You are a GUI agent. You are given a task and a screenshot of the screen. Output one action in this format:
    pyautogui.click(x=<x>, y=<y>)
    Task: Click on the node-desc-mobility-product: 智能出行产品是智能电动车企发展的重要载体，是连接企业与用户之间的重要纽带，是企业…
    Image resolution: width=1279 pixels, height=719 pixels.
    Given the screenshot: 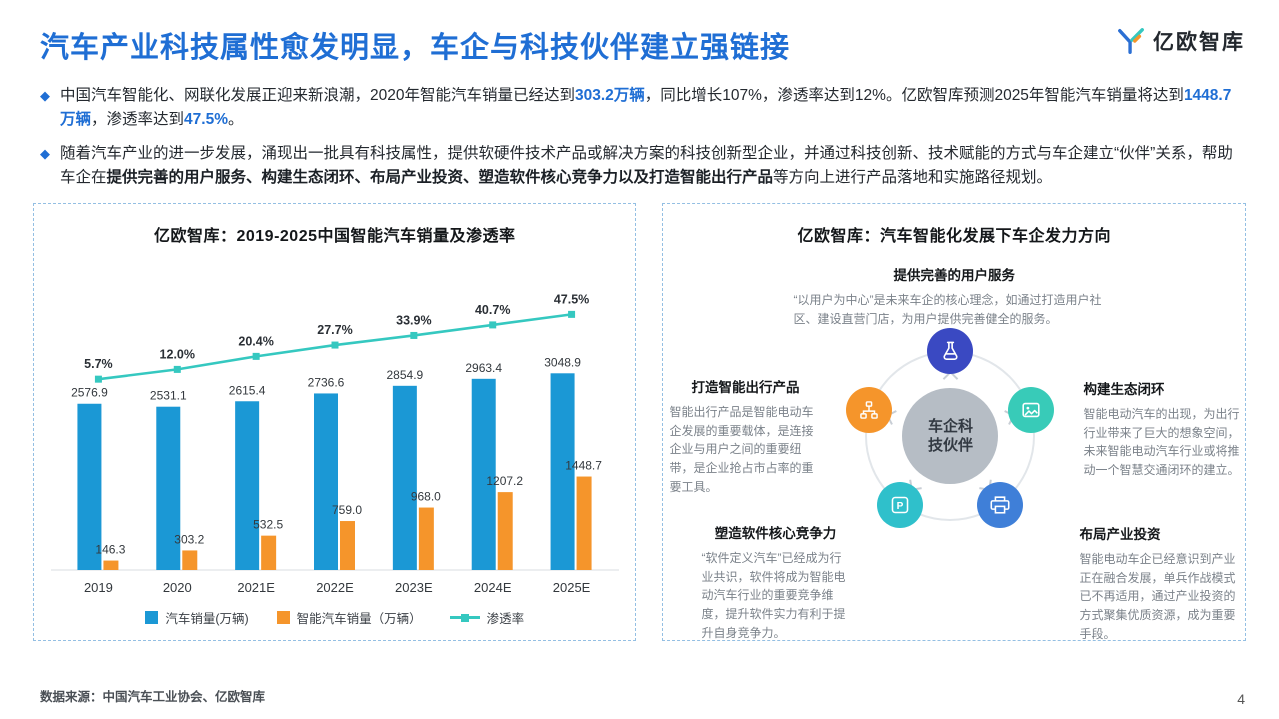 What is the action you would take?
    pyautogui.click(x=741, y=449)
    